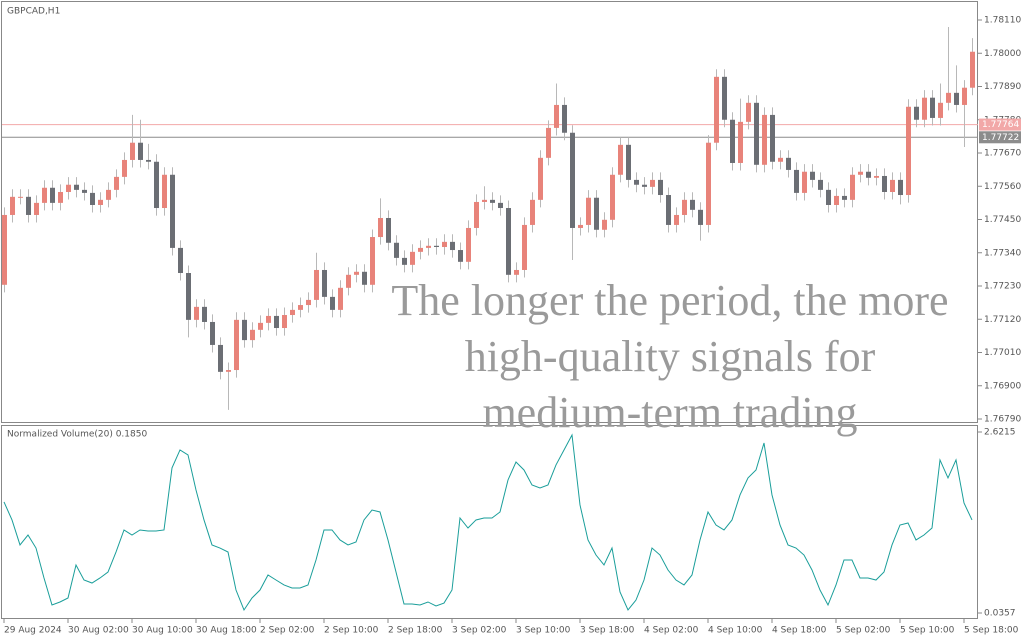 The width and height of the screenshot is (1024, 640). Describe the element at coordinates (543, 631) in the screenshot. I see `x-tick-label: 3 Sep 10:00` at that location.